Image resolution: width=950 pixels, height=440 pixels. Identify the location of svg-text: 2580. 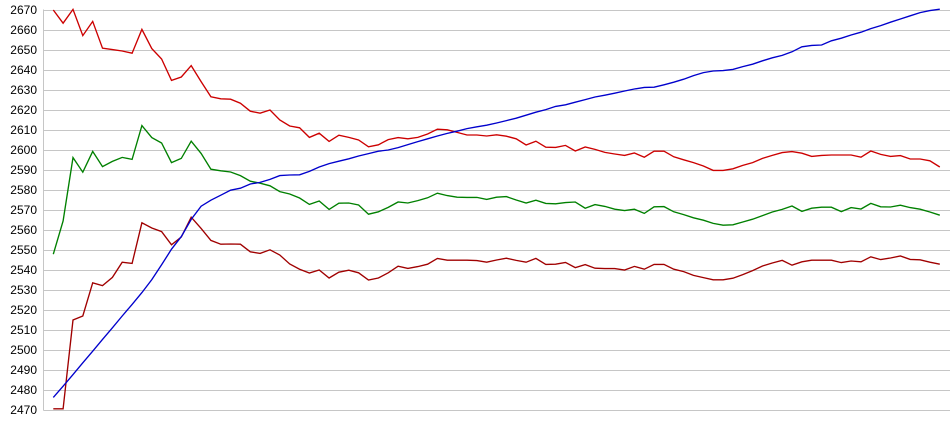
(23, 190).